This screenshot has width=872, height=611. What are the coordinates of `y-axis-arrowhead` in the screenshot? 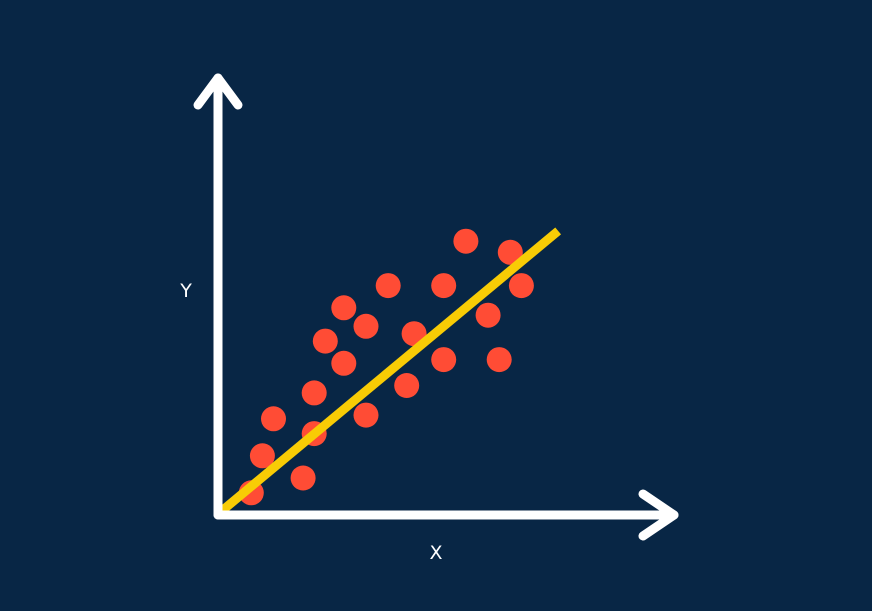 It's located at (218, 91).